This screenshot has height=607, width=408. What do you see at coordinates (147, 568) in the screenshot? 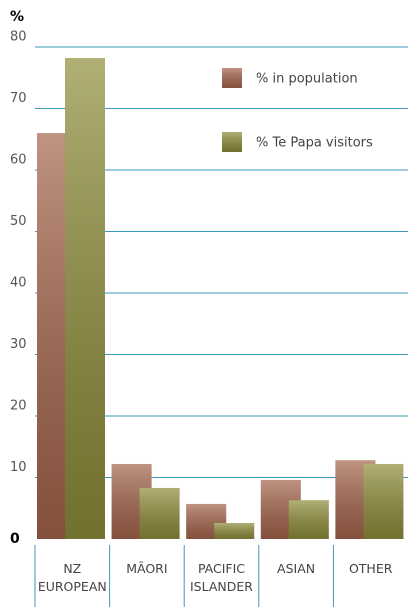
I see `x-tick-label: MĀORI` at bounding box center [147, 568].